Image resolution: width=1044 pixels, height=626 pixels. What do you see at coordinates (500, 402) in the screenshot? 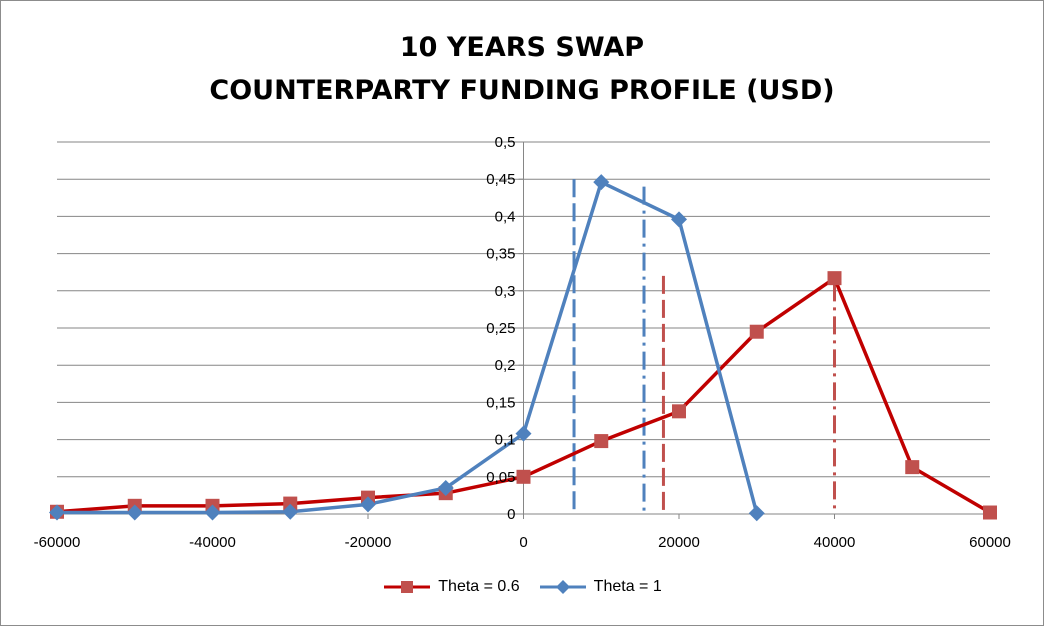
I see `y-tick-label: 0,15` at bounding box center [500, 402].